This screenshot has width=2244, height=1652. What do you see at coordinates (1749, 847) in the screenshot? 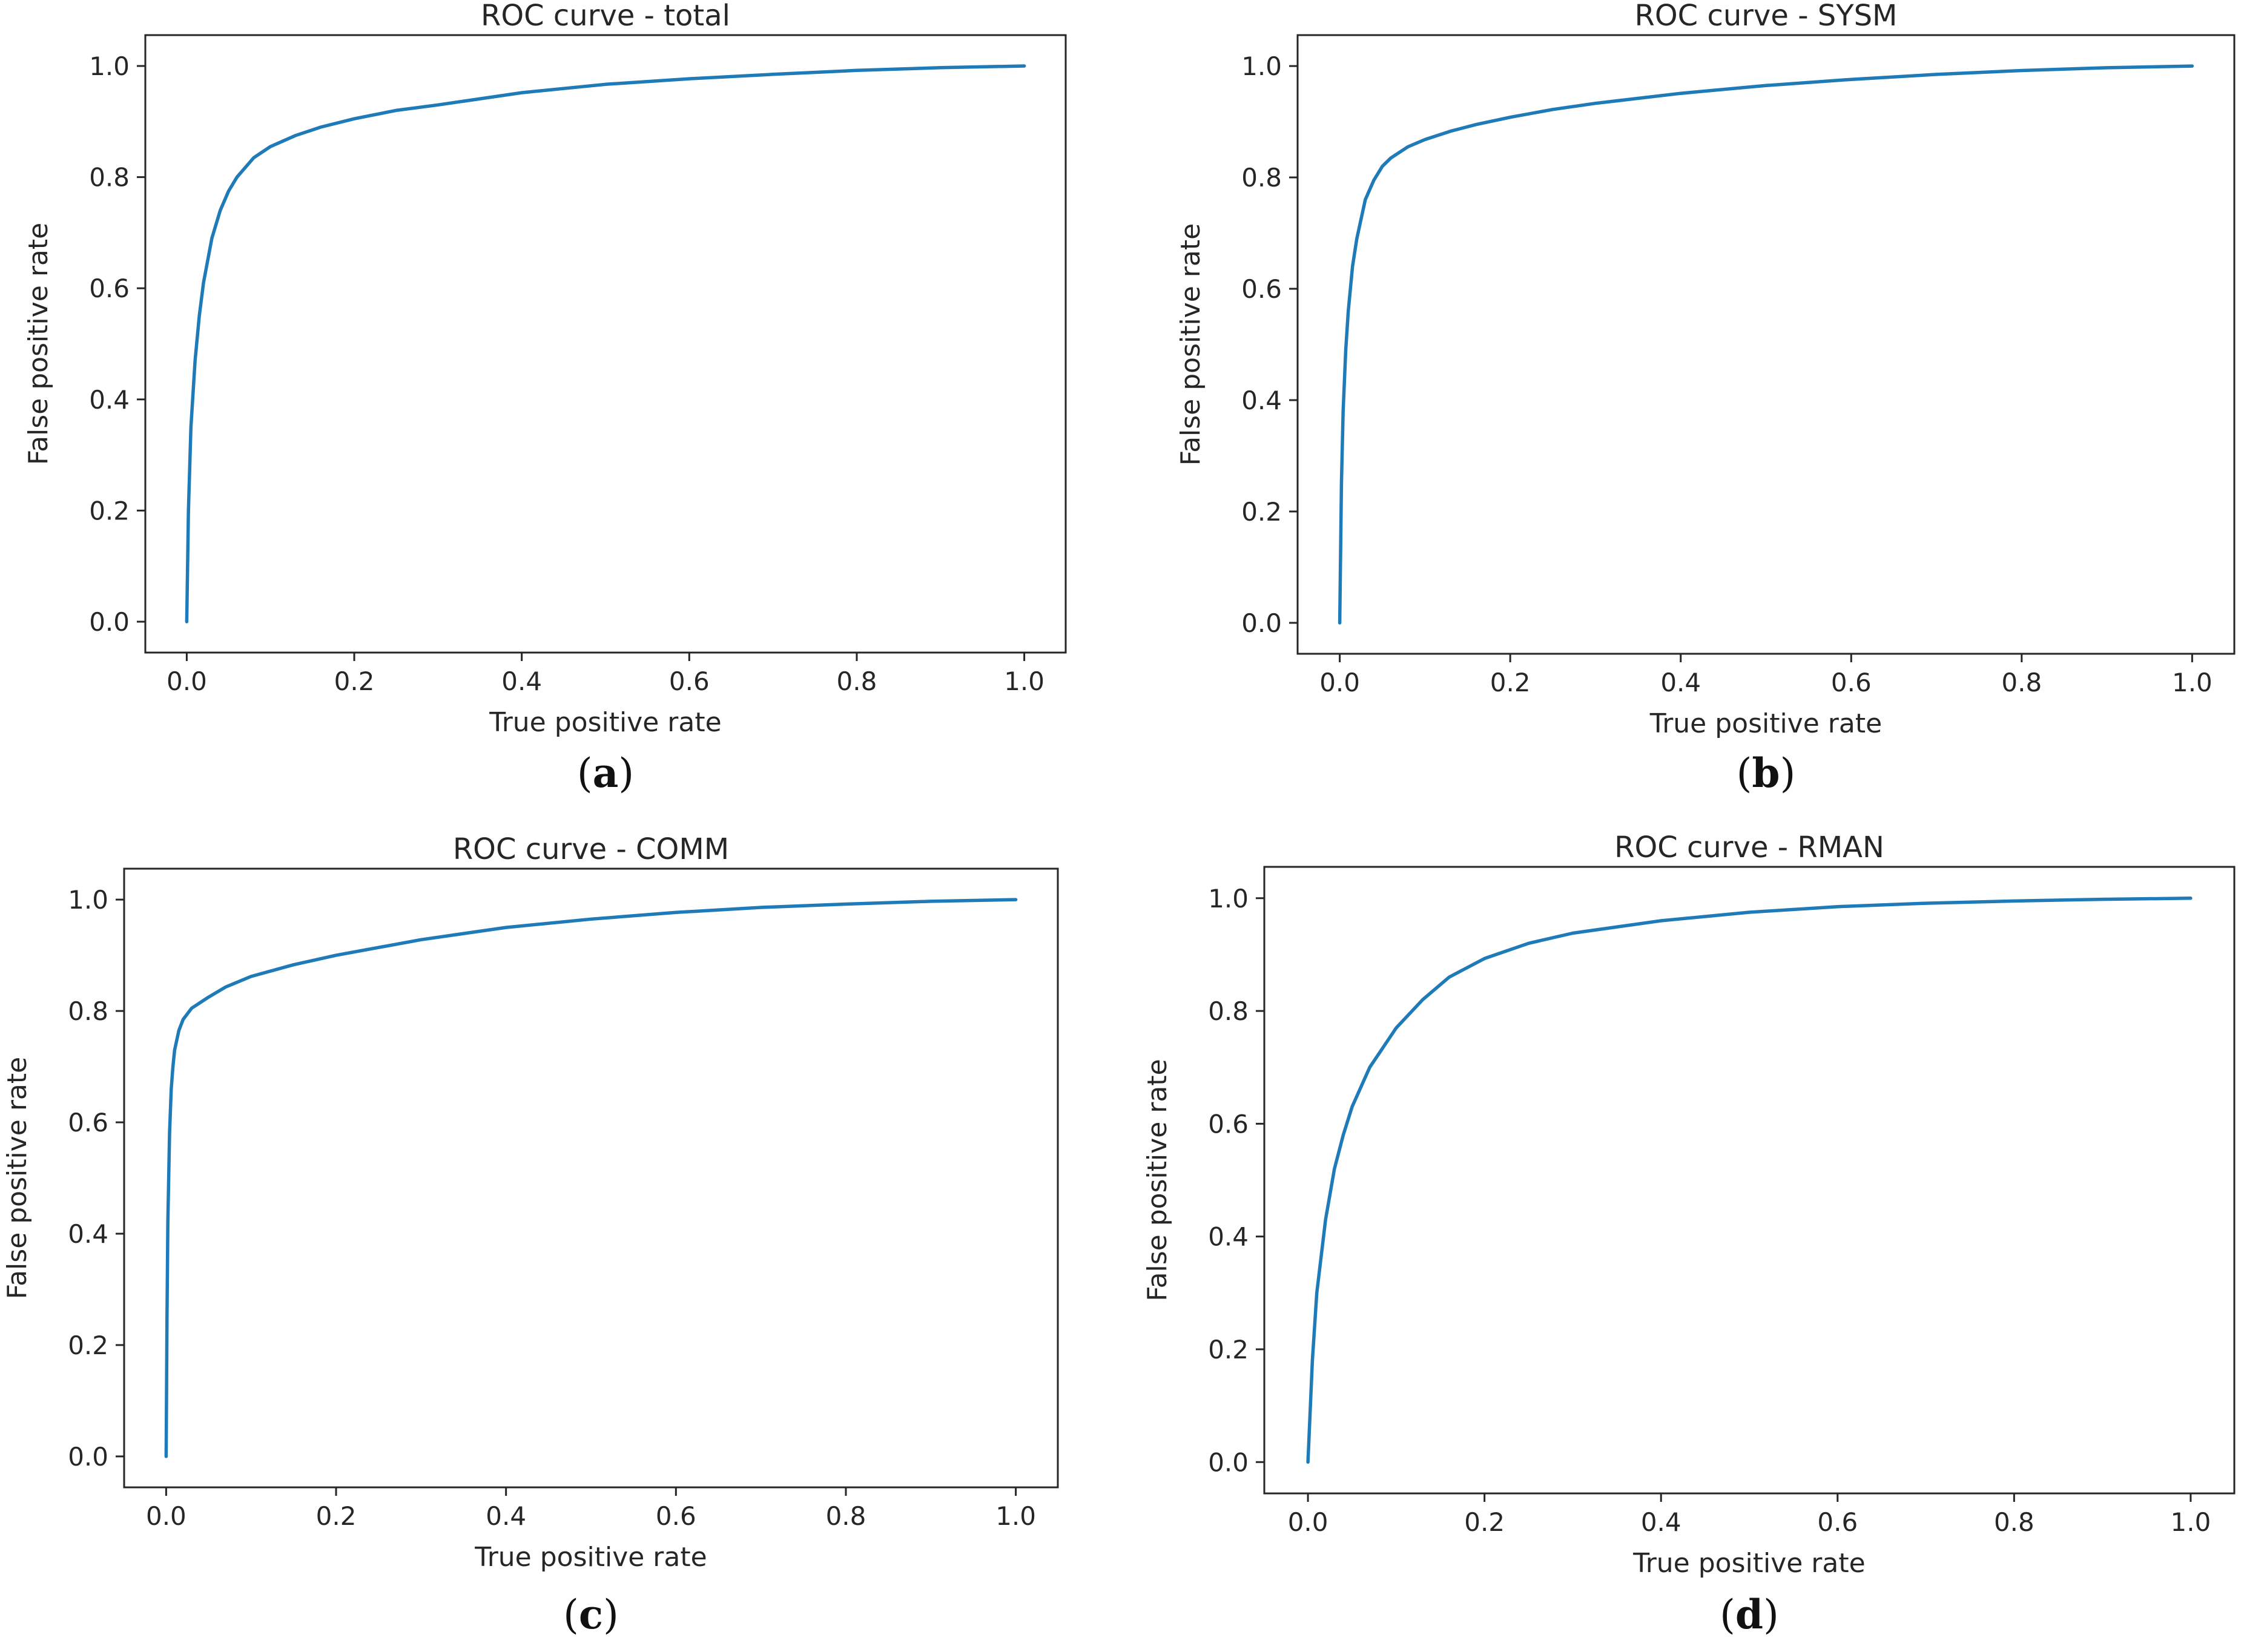
I see `chart-title: ROC curve - RMAN` at bounding box center [1749, 847].